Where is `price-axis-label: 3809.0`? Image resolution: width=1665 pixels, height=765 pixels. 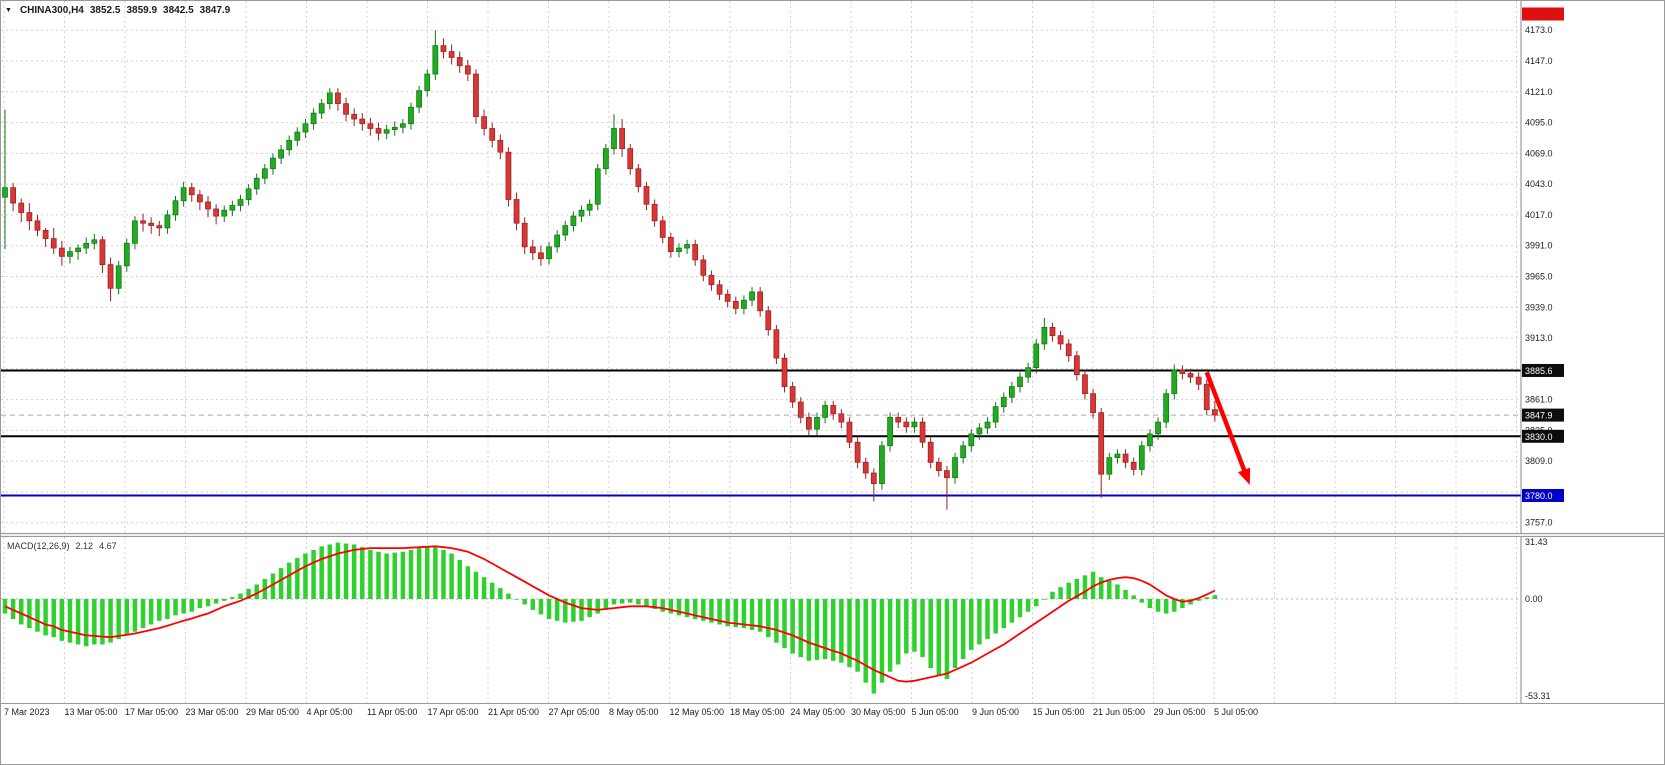 price-axis-label: 3809.0 is located at coordinates (1539, 461).